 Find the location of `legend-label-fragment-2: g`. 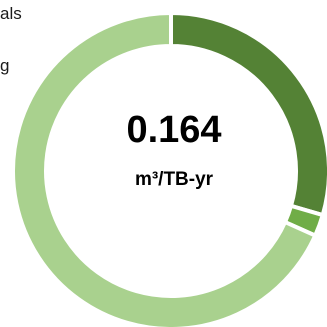

legend-label-fragment-2: g is located at coordinates (5, 65).